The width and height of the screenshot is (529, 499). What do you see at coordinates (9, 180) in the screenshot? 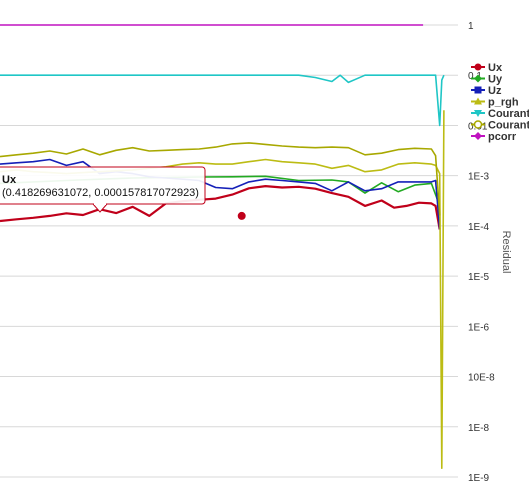
I see `tooltip-series-name: Ux` at bounding box center [9, 180].